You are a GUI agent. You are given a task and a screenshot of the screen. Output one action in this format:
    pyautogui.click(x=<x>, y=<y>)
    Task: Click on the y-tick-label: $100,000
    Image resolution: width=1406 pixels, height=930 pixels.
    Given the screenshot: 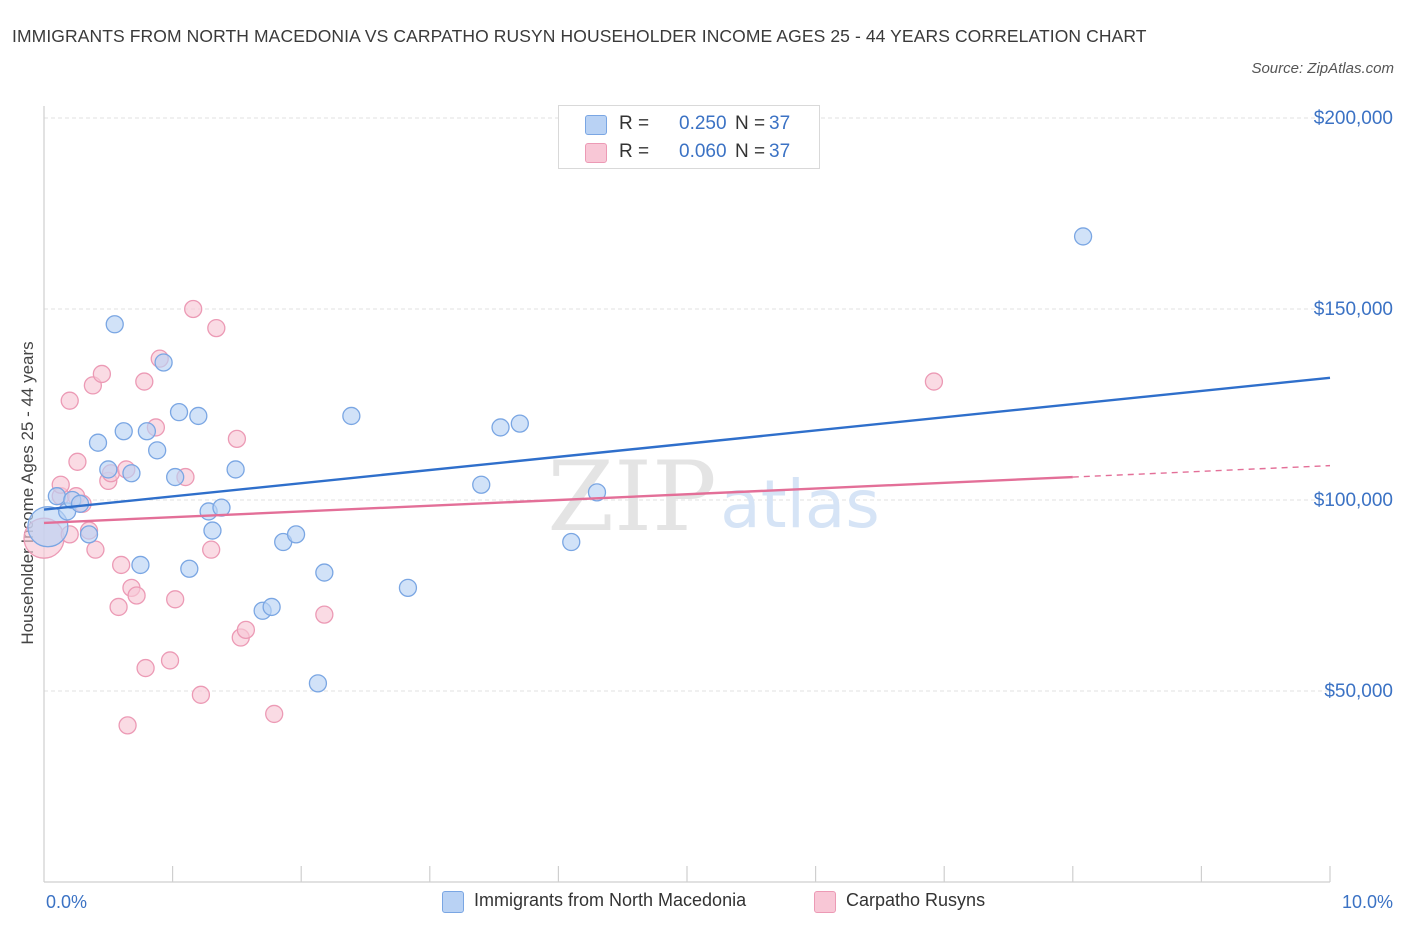 What is the action you would take?
    pyautogui.click(x=1353, y=500)
    